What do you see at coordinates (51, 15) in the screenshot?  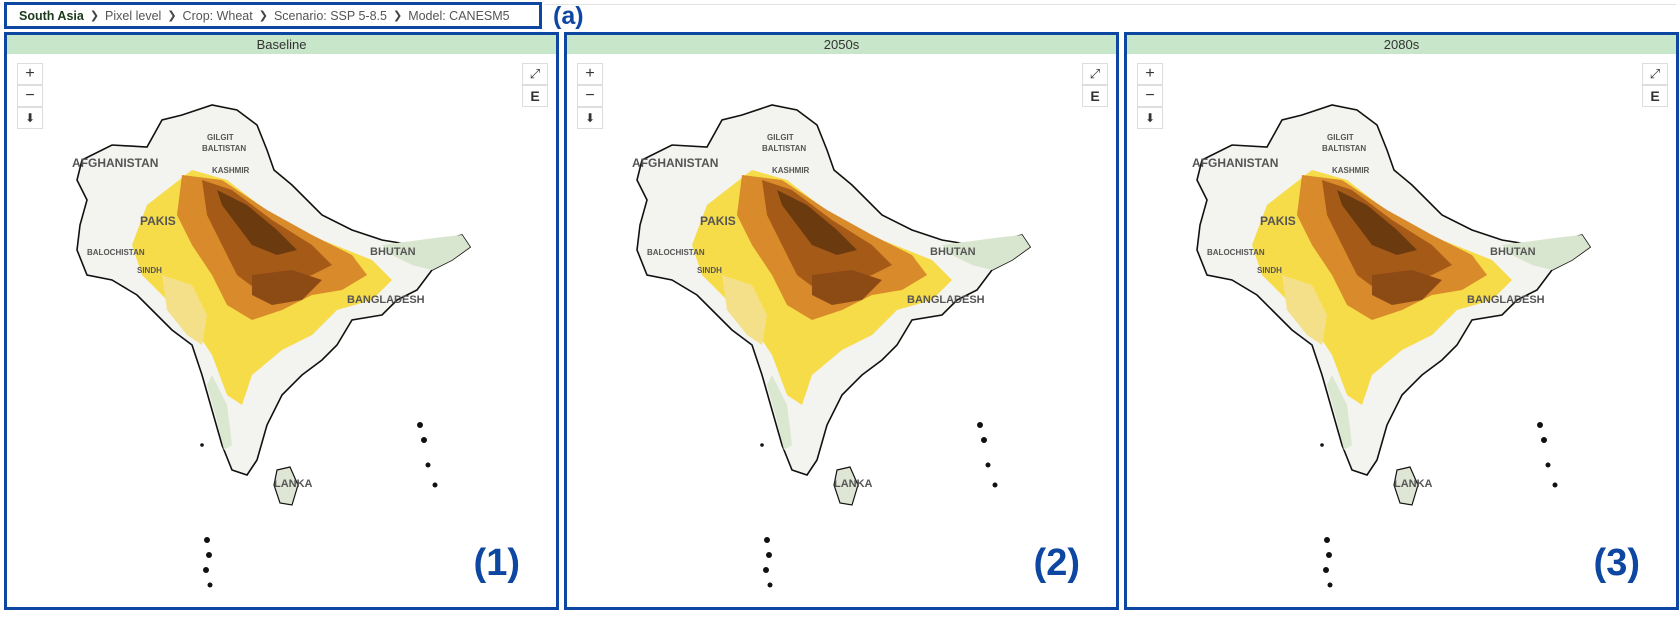 I see `breadcrumb-region: South Asia` at bounding box center [51, 15].